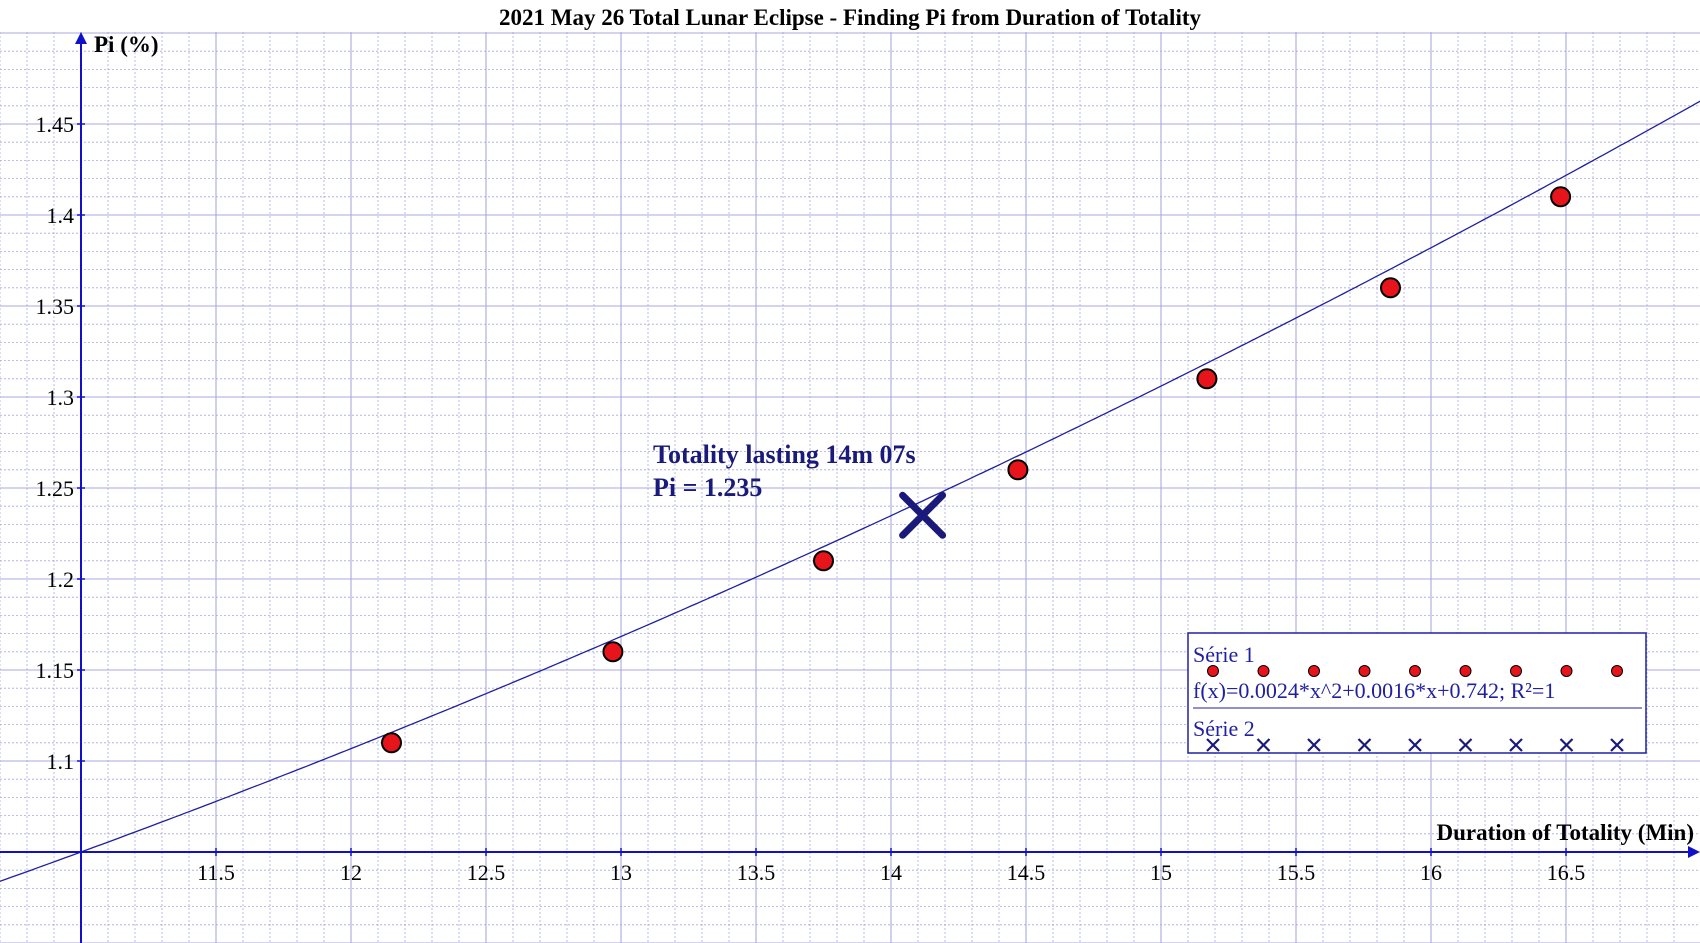 The image size is (1700, 943). I want to click on legend-label-series-2: Série 2, so click(1224, 728).